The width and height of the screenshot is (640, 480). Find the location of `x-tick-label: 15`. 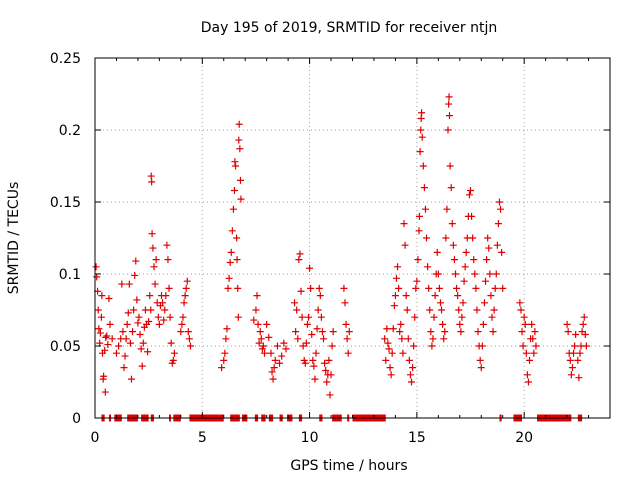

x-tick-label: 15 is located at coordinates (417, 438).